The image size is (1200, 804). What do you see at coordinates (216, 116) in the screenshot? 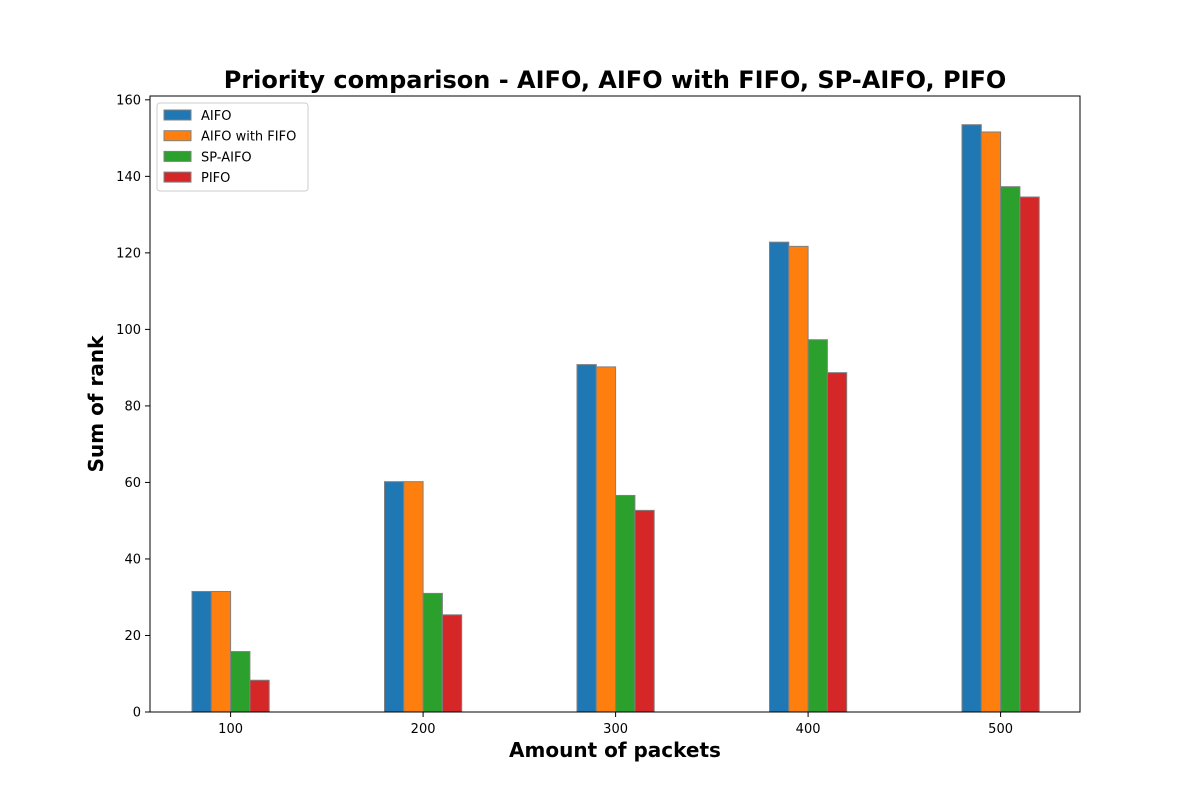
I see `legend-label: AIFO` at bounding box center [216, 116].